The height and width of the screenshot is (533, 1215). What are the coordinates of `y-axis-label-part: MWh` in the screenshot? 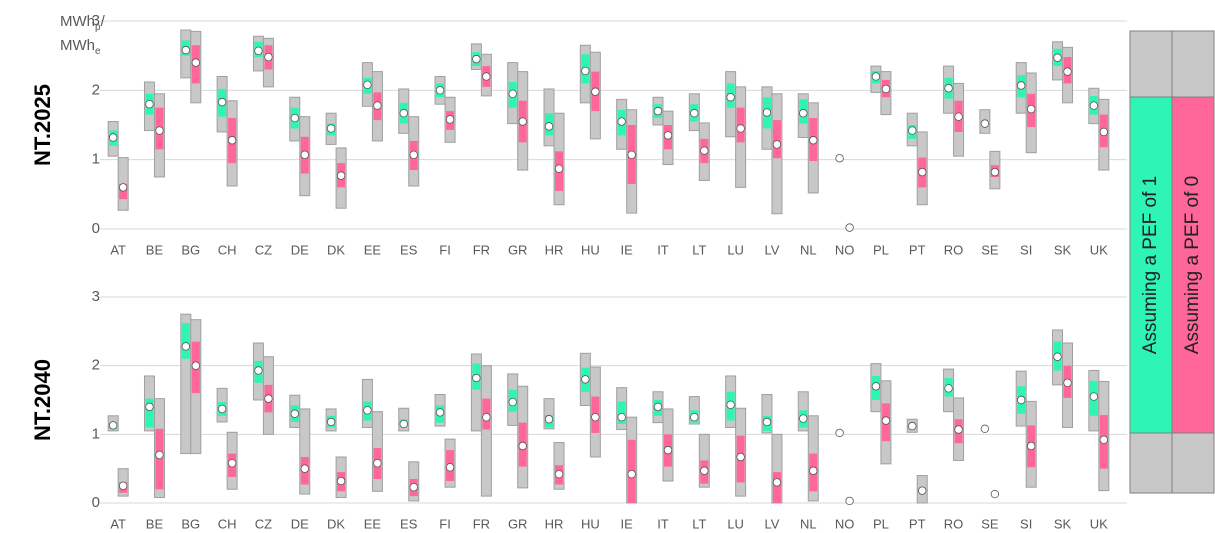 It's located at (77, 45).